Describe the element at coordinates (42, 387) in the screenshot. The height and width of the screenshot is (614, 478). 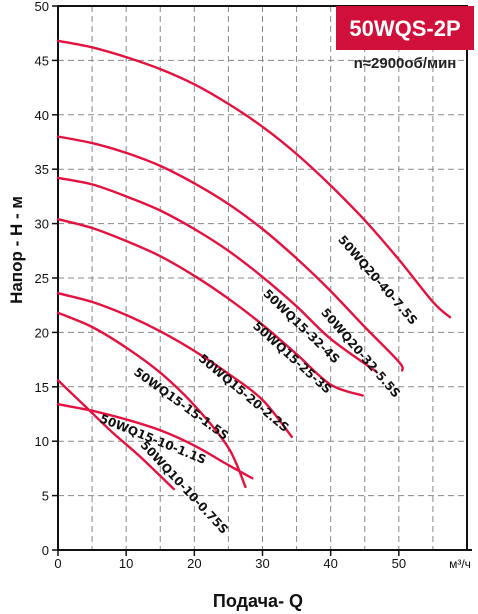
I see `y-tick-label: 15` at that location.